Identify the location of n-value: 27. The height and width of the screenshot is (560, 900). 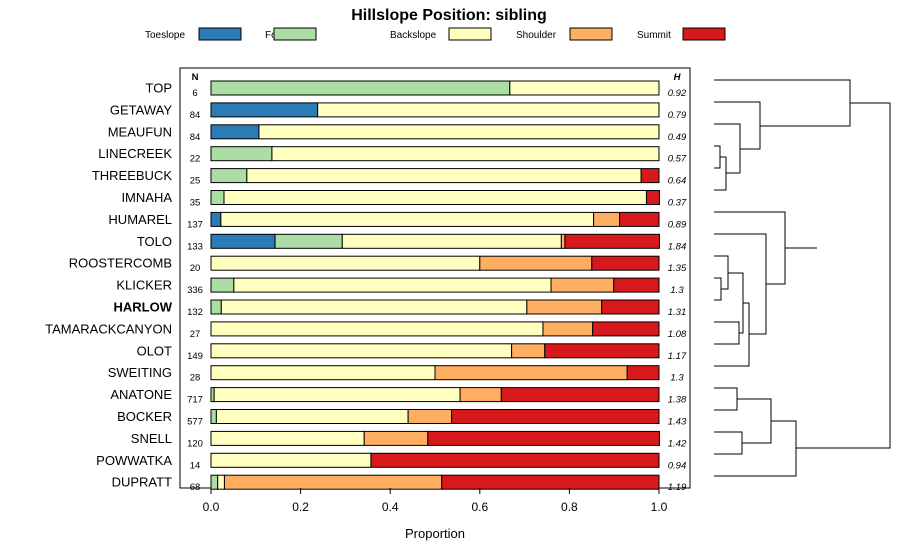
(195, 334).